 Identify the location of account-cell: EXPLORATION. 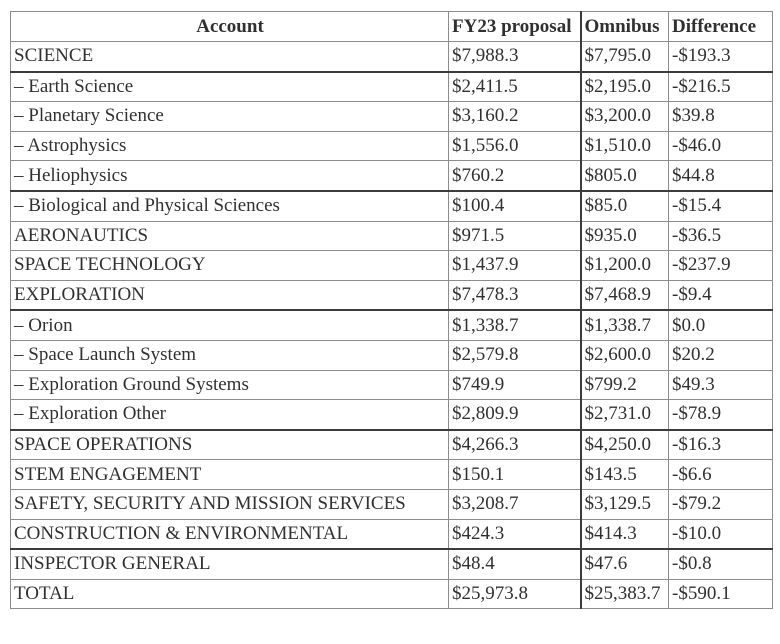
(229, 295).